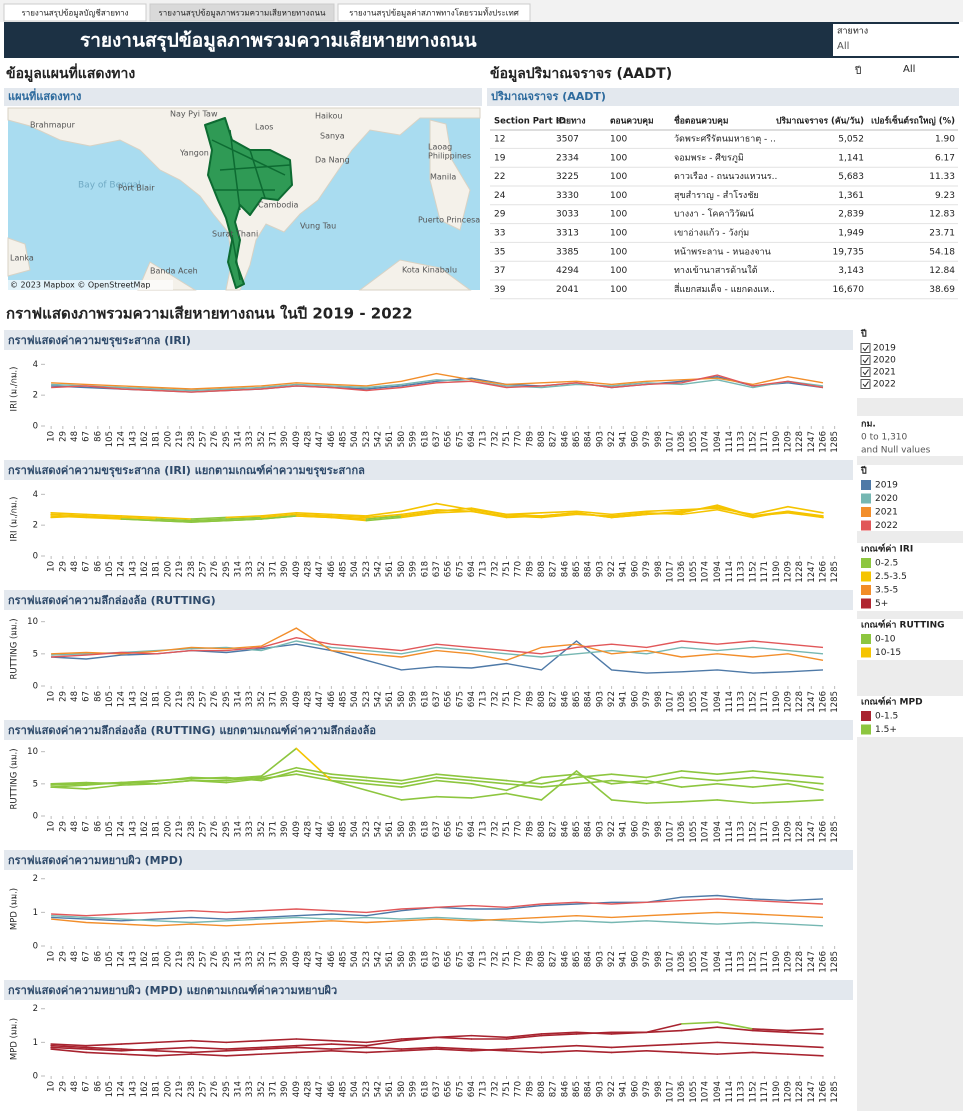 This screenshot has width=963, height=1111. What do you see at coordinates (903, 625) in the screenshot?
I see `legend-title: เกณฑ์ค่า RUTTING` at bounding box center [903, 625].